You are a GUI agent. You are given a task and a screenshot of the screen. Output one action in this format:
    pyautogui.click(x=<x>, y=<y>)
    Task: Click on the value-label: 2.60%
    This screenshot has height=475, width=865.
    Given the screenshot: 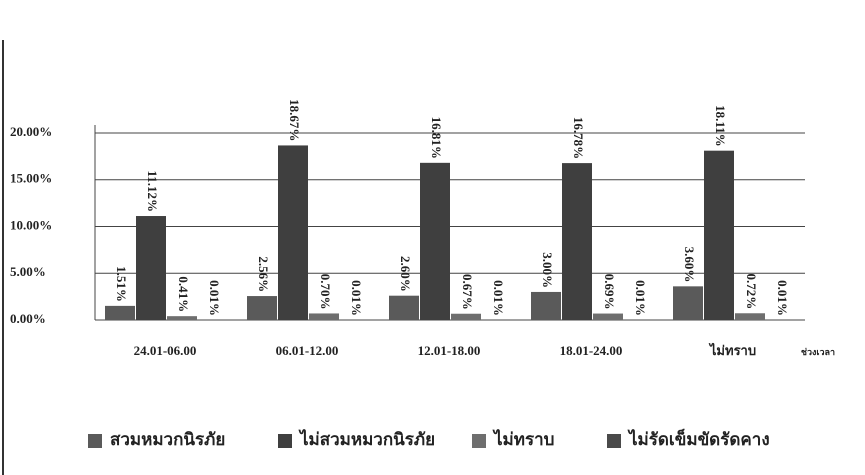 What is the action you would take?
    pyautogui.click(x=405, y=274)
    